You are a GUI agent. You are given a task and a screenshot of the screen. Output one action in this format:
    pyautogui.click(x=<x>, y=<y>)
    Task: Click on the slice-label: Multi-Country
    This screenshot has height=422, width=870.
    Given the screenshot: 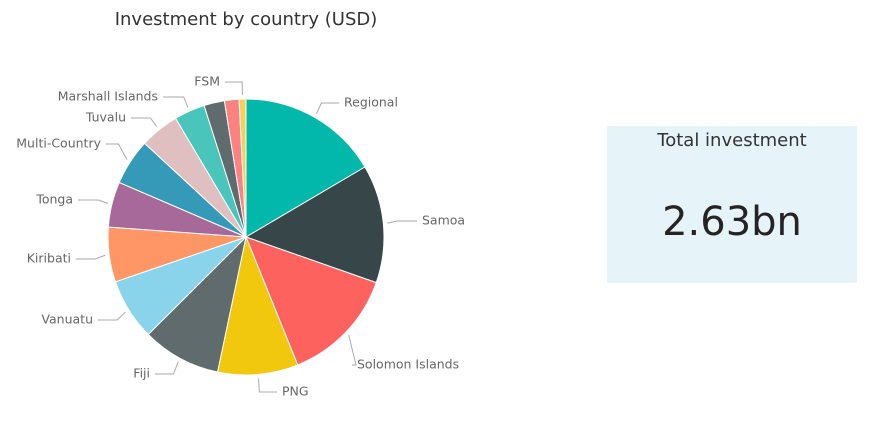 What is the action you would take?
    pyautogui.click(x=58, y=143)
    